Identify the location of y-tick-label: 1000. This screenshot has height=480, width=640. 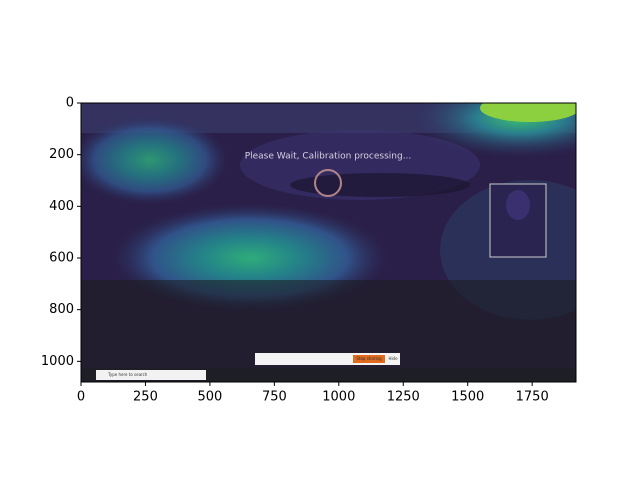
(57, 361).